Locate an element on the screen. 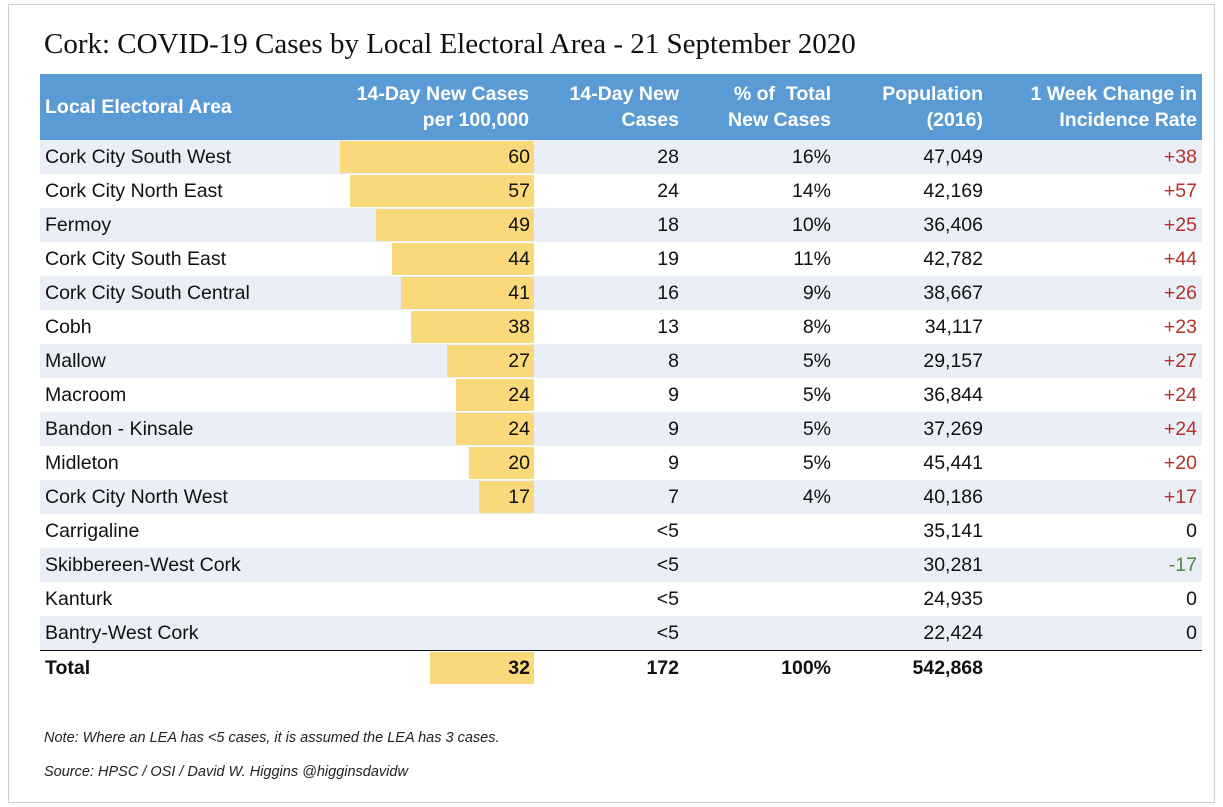  population-value: 36,844 is located at coordinates (912, 395).